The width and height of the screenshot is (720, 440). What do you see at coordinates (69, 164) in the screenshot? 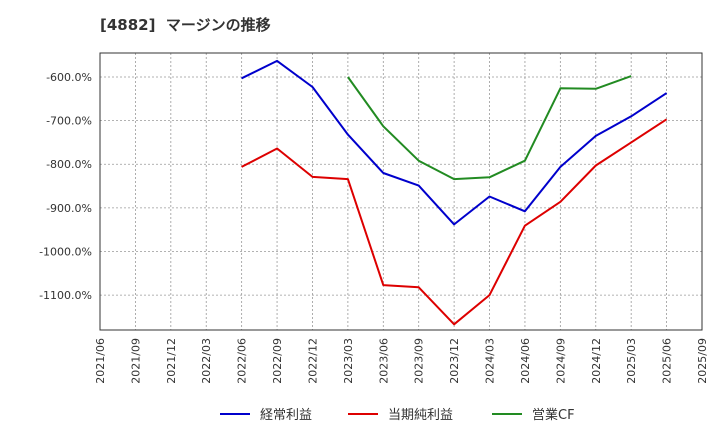
I see `y-tick-label: -800.0%` at bounding box center [69, 164].